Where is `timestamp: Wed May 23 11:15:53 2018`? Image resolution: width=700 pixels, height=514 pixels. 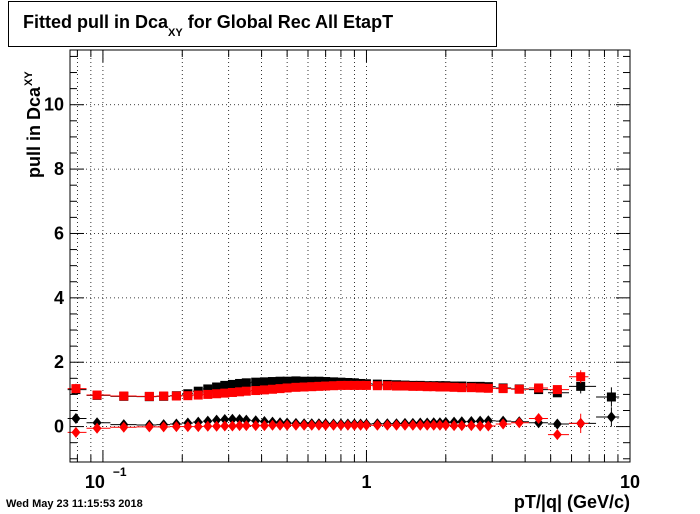 timestamp: Wed May 23 11:15:53 2018 is located at coordinates (74, 504).